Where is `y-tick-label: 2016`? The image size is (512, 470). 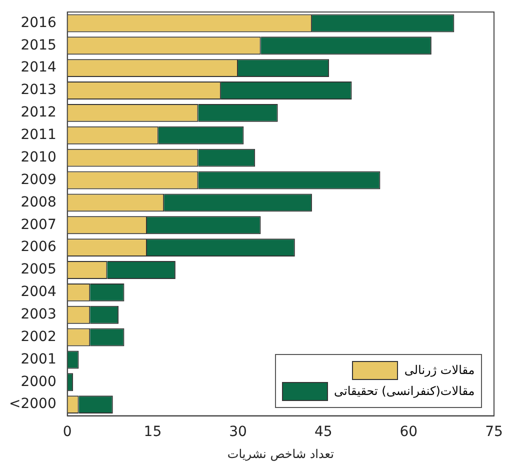
y-tick-label: 2016 is located at coordinates (38, 22).